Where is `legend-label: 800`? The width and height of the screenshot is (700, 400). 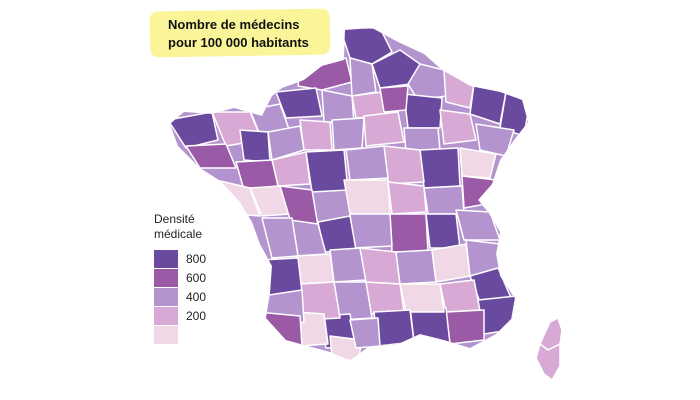 legend-label: 800 is located at coordinates (196, 259).